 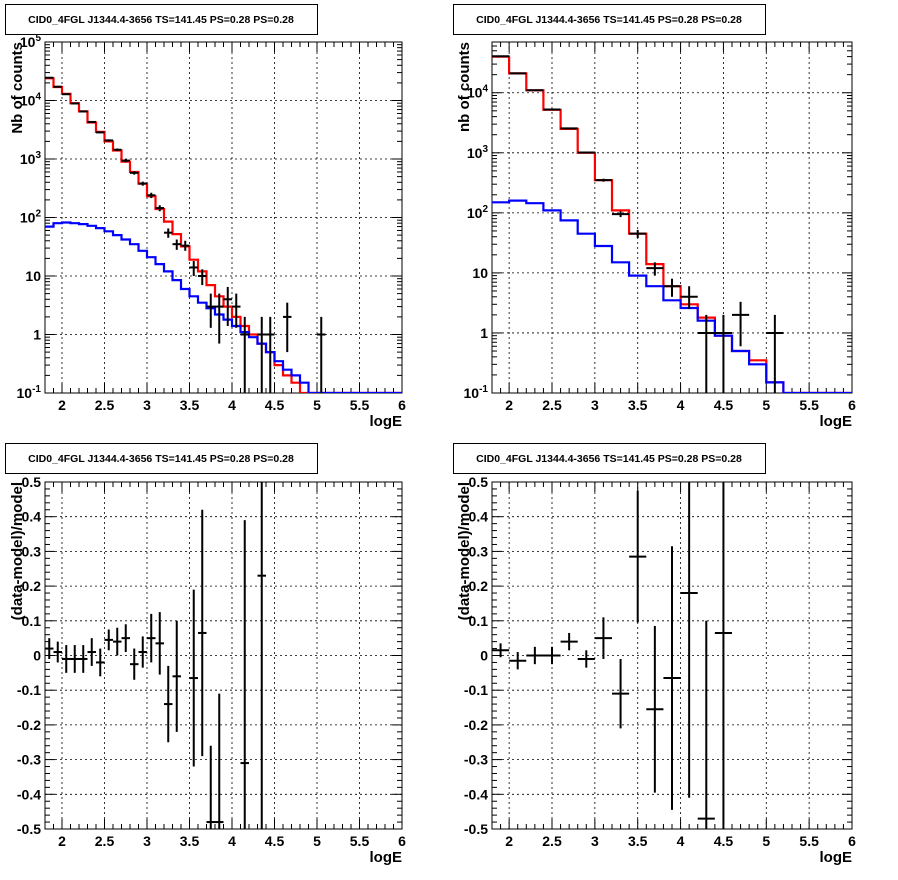 I want to click on y-tick-label: -0.1, so click(x=476, y=690).